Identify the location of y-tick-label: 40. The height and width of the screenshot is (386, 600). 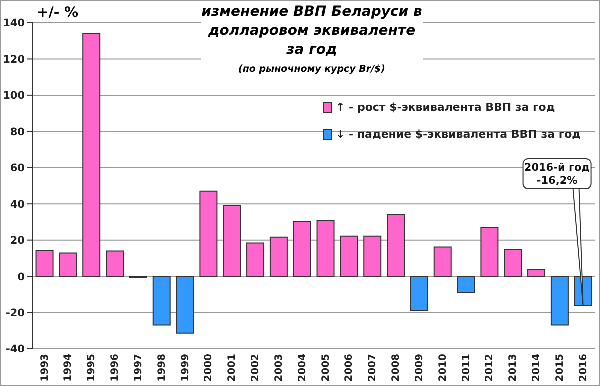
(17, 204).